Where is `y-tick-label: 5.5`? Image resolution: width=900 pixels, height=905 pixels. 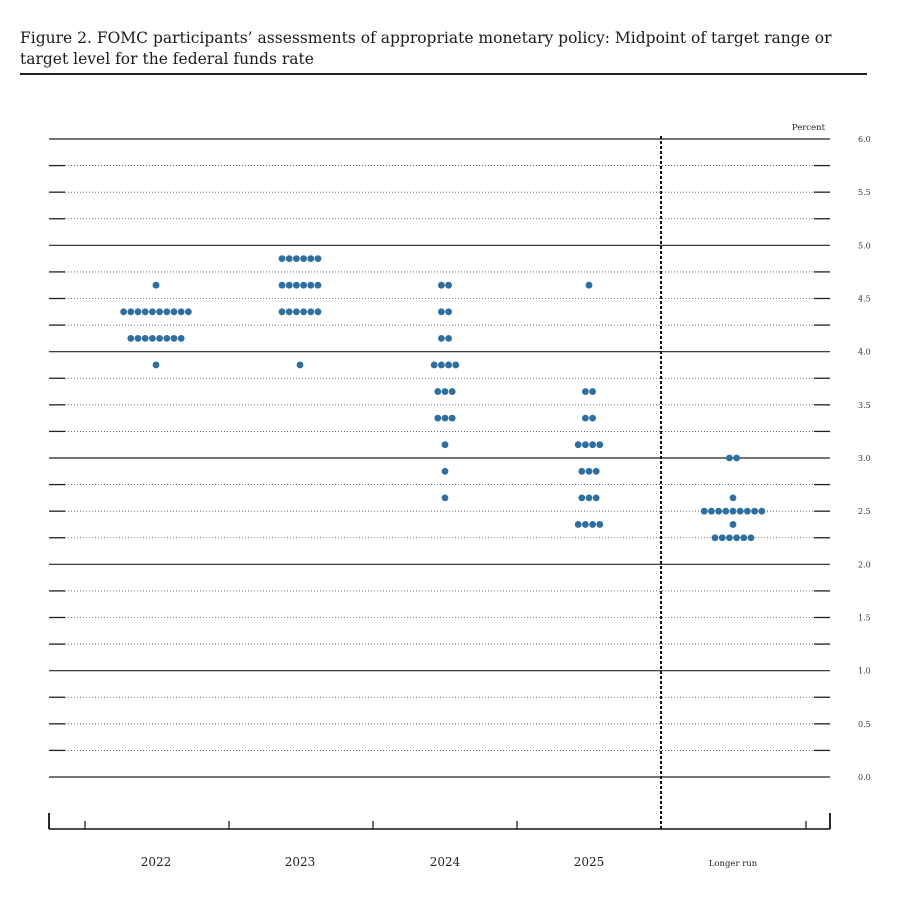 y-tick-label: 5.5 is located at coordinates (864, 192).